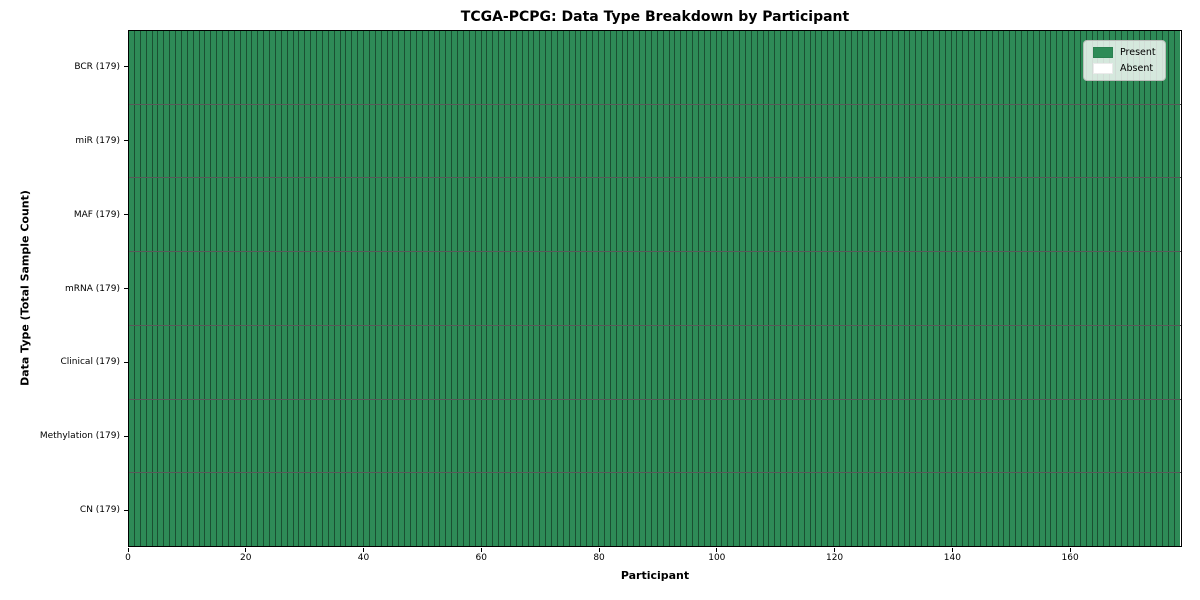  What do you see at coordinates (599, 558) in the screenshot?
I see `x-tick-label-80: 80` at bounding box center [599, 558].